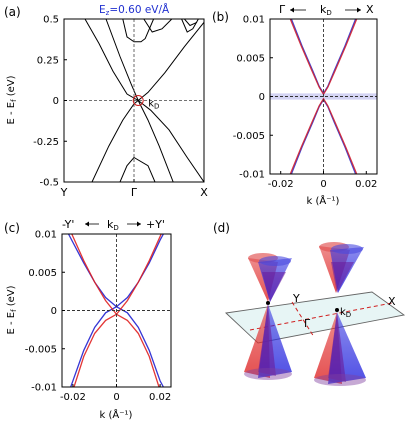 The width and height of the screenshot is (415, 428). I want to click on label-X: X, so click(392, 301).